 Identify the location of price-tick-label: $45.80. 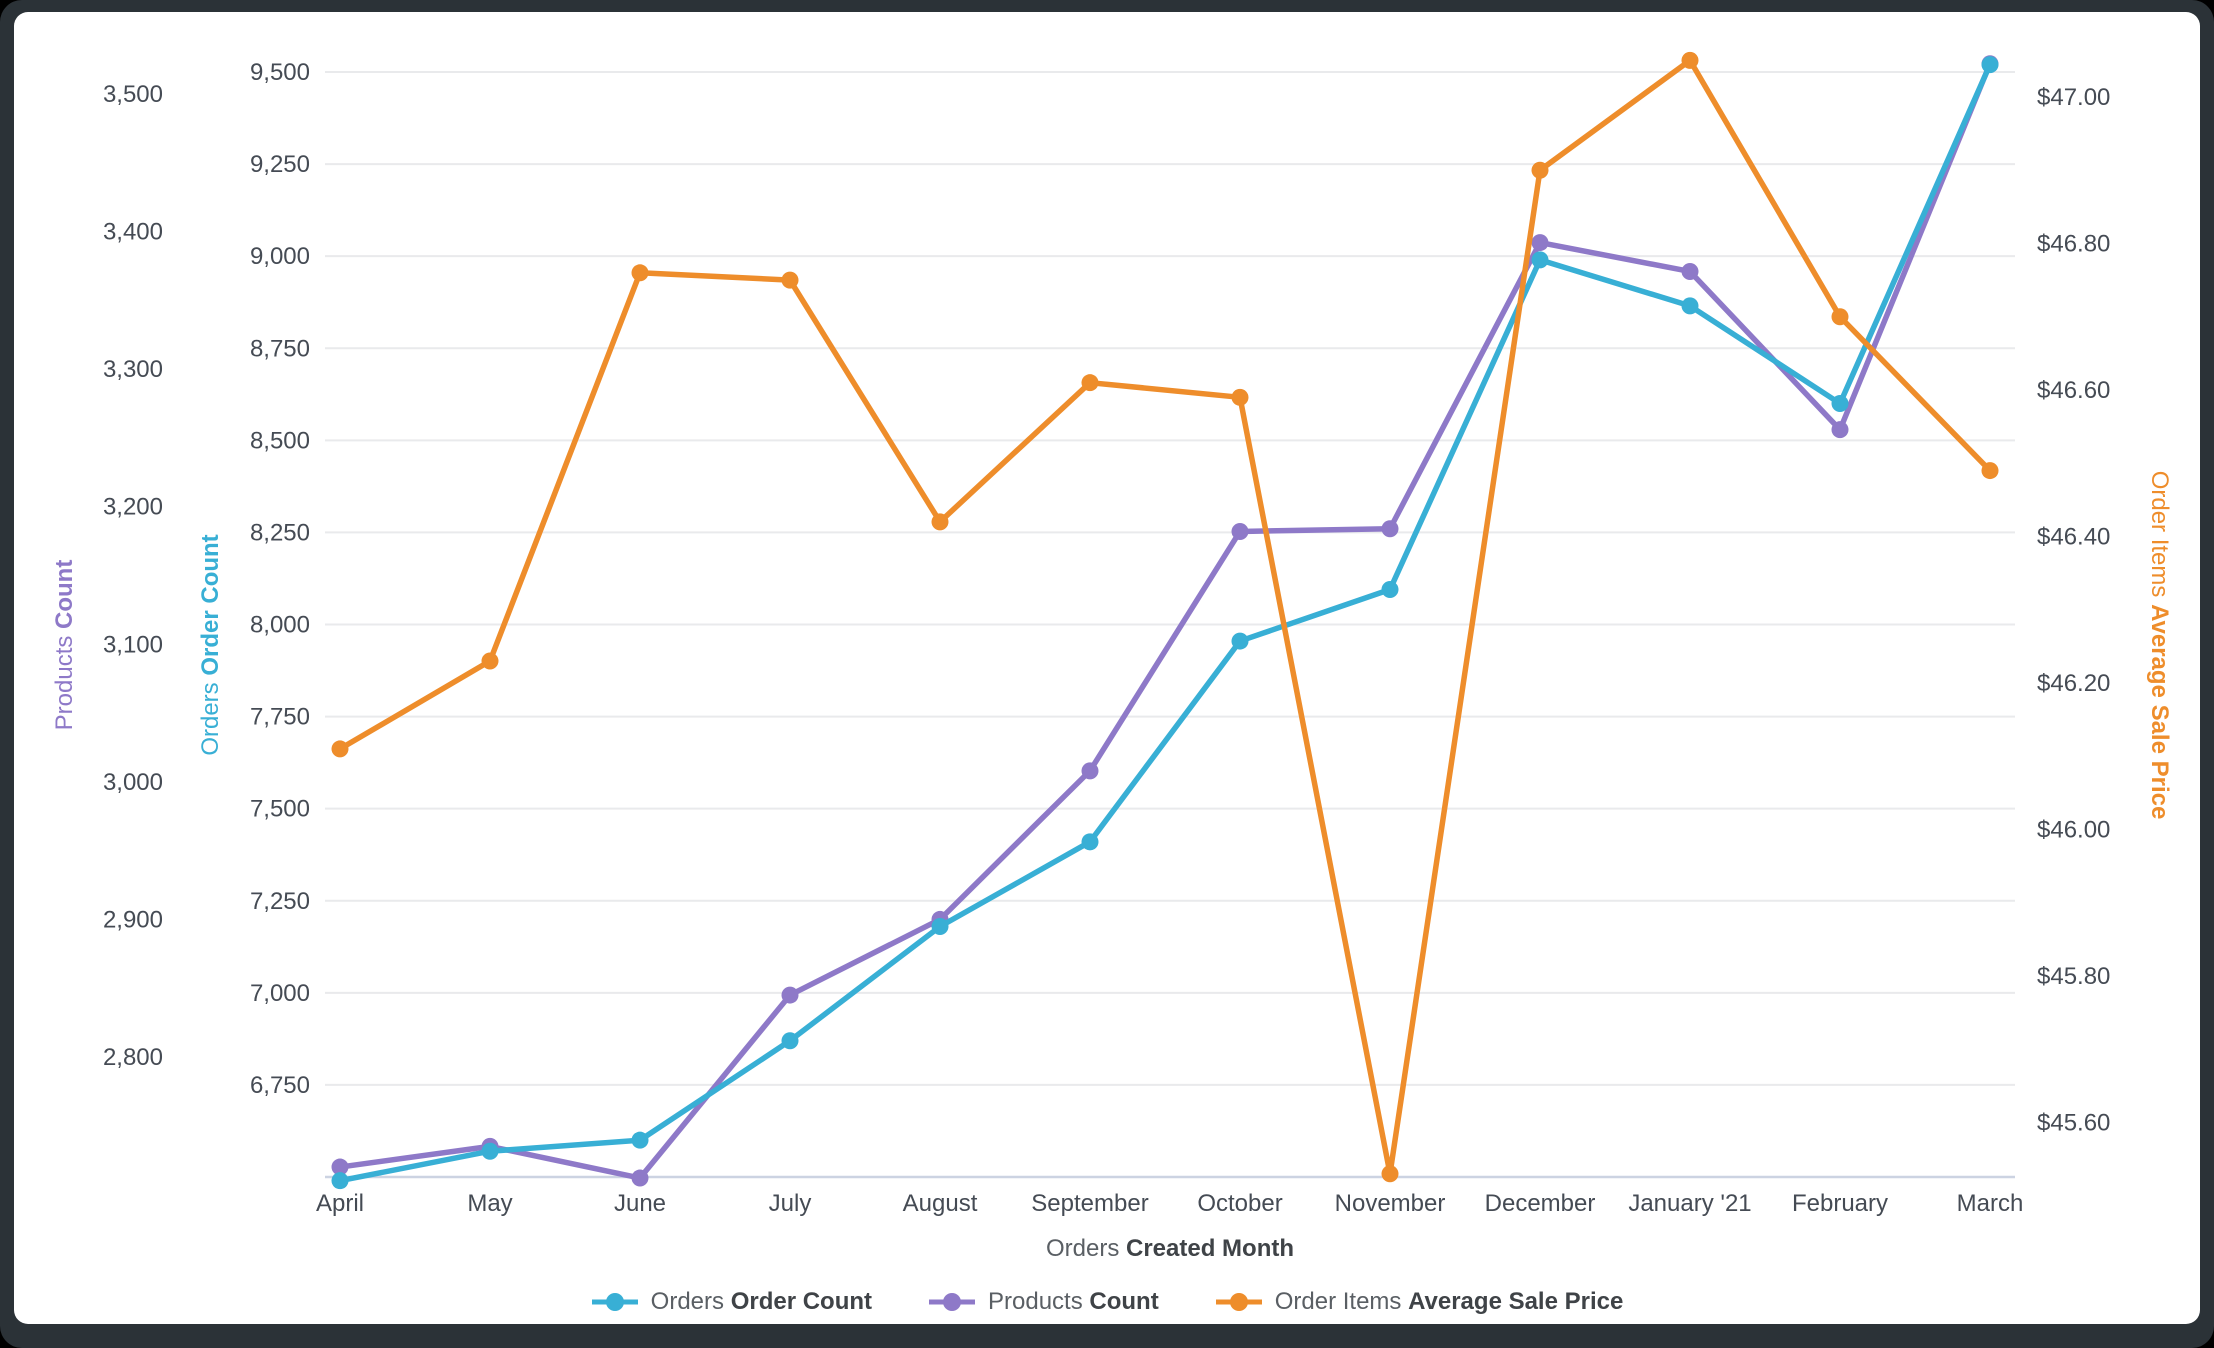
(2073, 976).